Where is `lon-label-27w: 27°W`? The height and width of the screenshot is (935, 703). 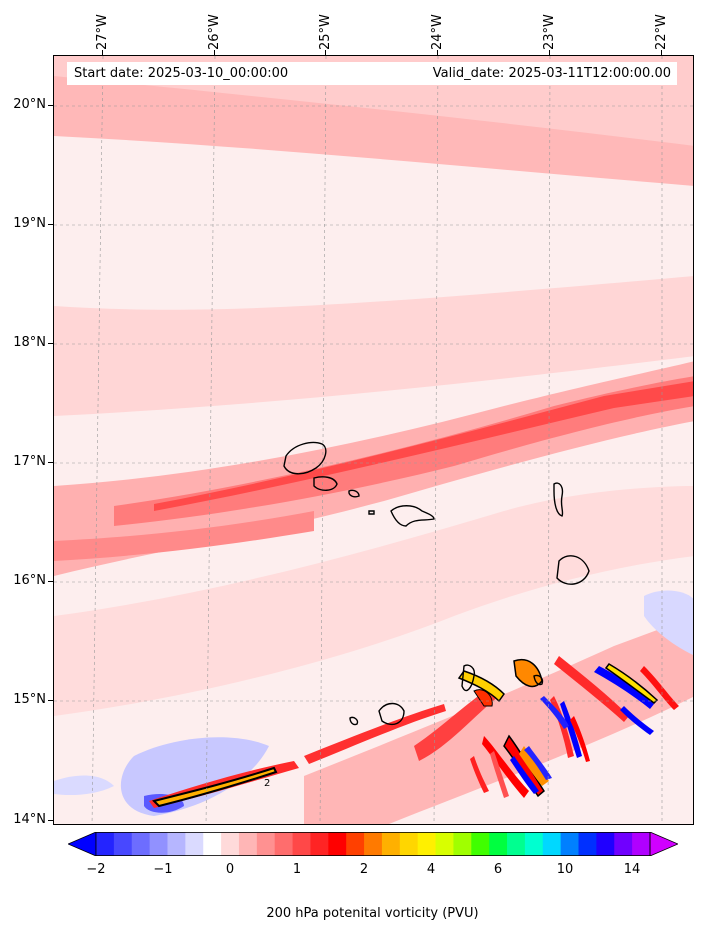
lon-label-27w: 27°W is located at coordinates (102, 32).